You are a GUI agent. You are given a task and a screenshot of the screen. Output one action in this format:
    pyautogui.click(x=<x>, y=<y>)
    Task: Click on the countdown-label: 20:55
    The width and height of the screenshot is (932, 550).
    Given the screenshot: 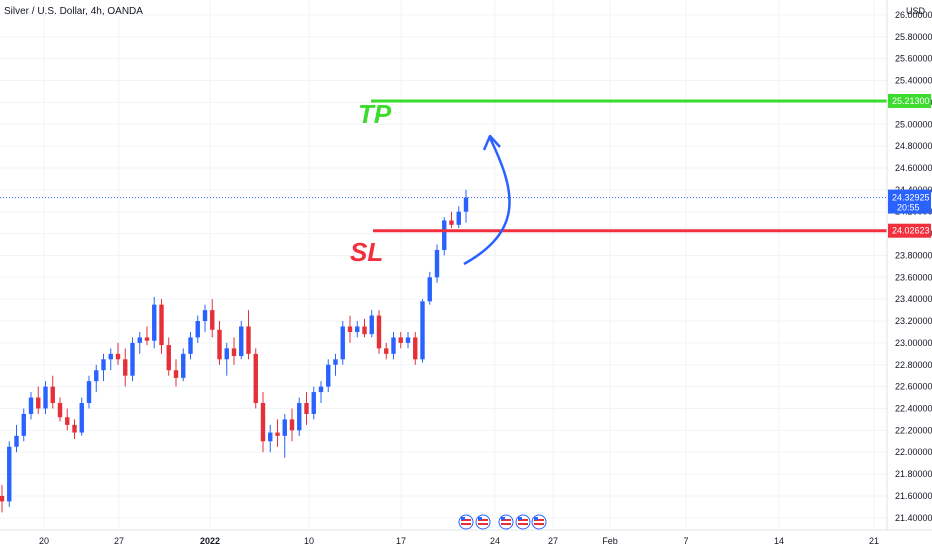 What is the action you would take?
    pyautogui.click(x=908, y=208)
    